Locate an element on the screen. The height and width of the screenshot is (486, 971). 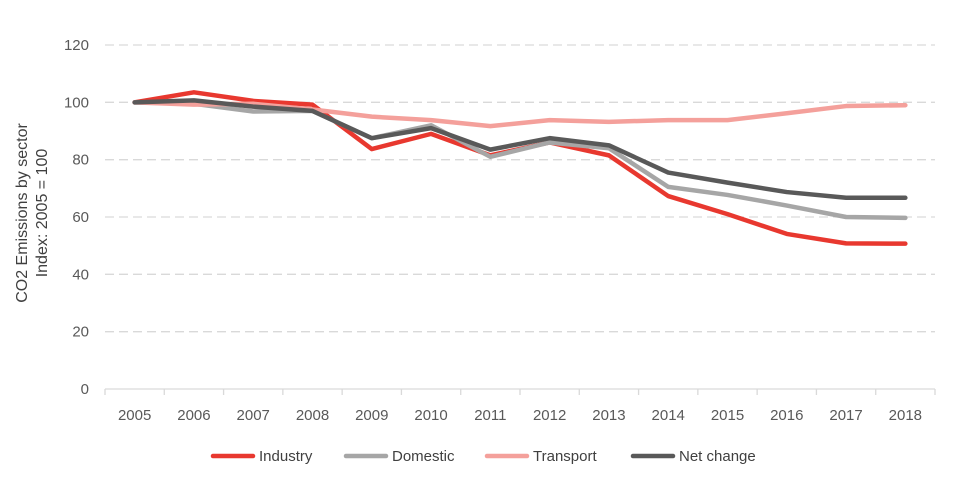
legend-label: Domestic is located at coordinates (423, 456).